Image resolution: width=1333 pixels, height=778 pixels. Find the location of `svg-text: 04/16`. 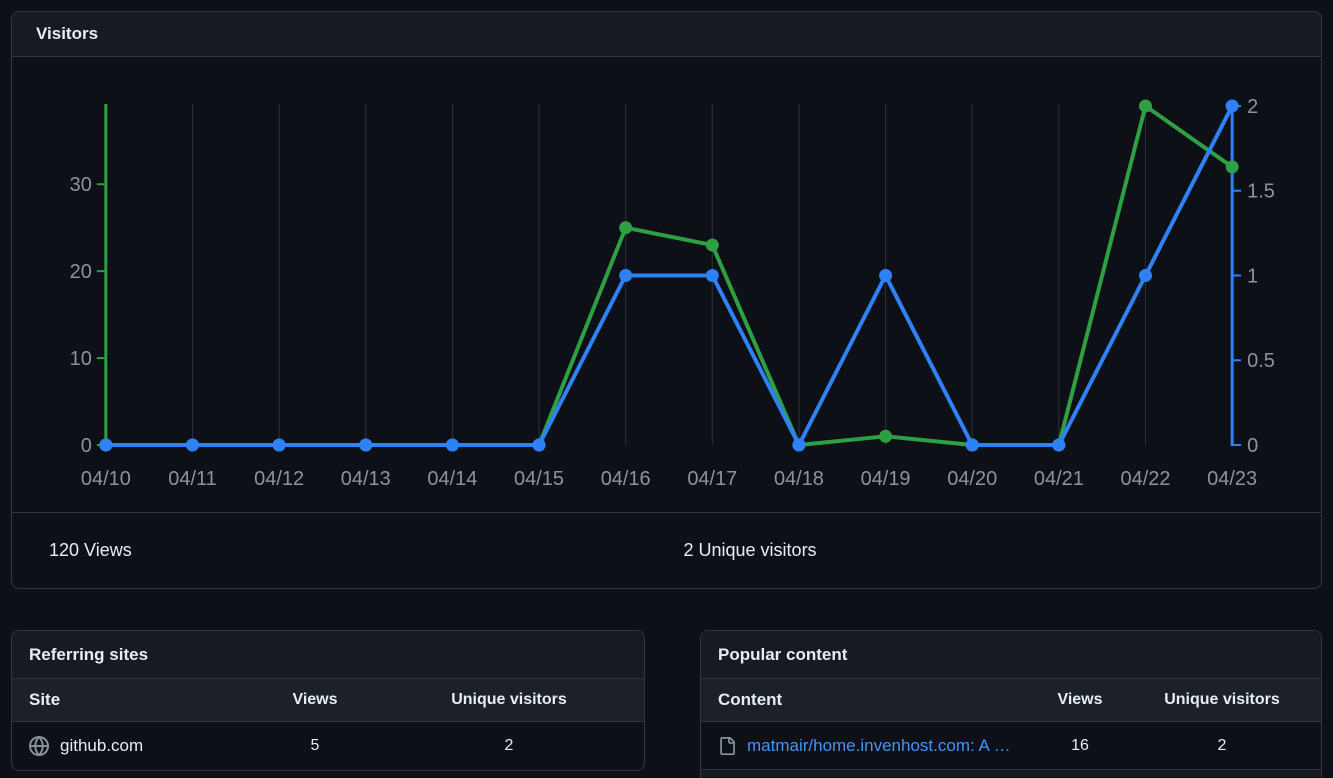

svg-text: 04/16 is located at coordinates (626, 479).